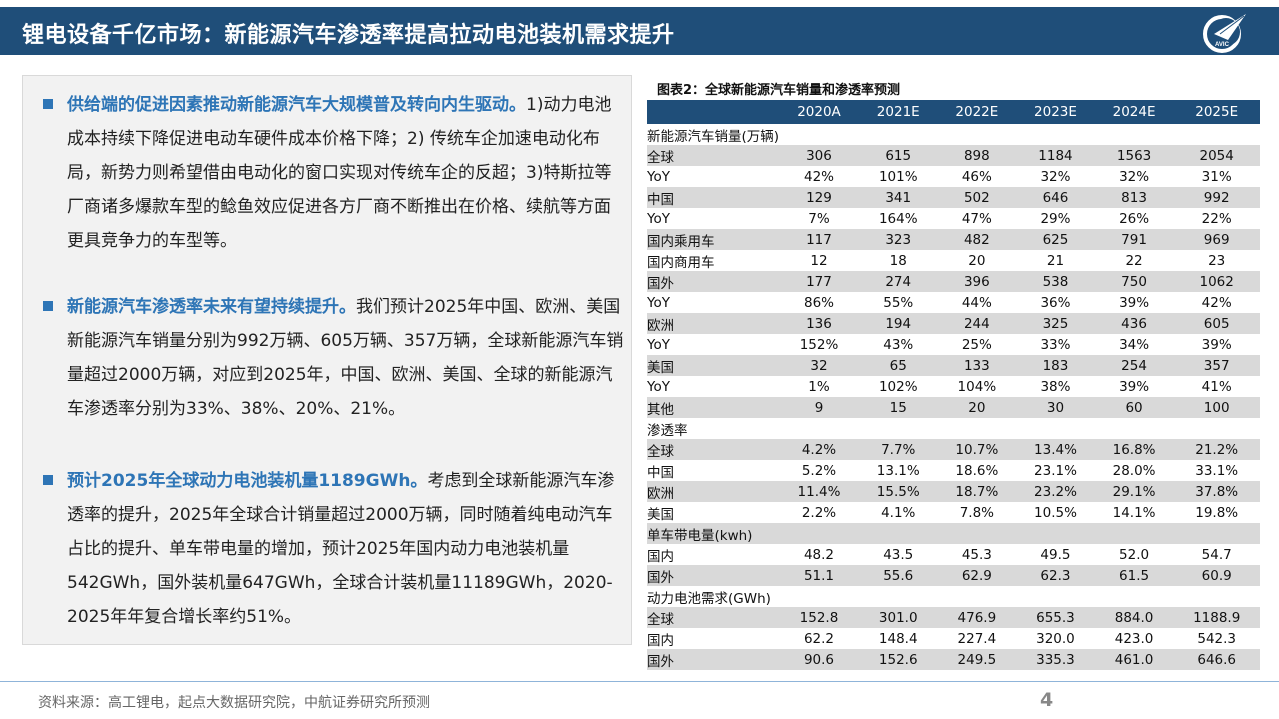 This screenshot has width=1279, height=719. What do you see at coordinates (898, 197) in the screenshot?
I see `cell: 341` at bounding box center [898, 197].